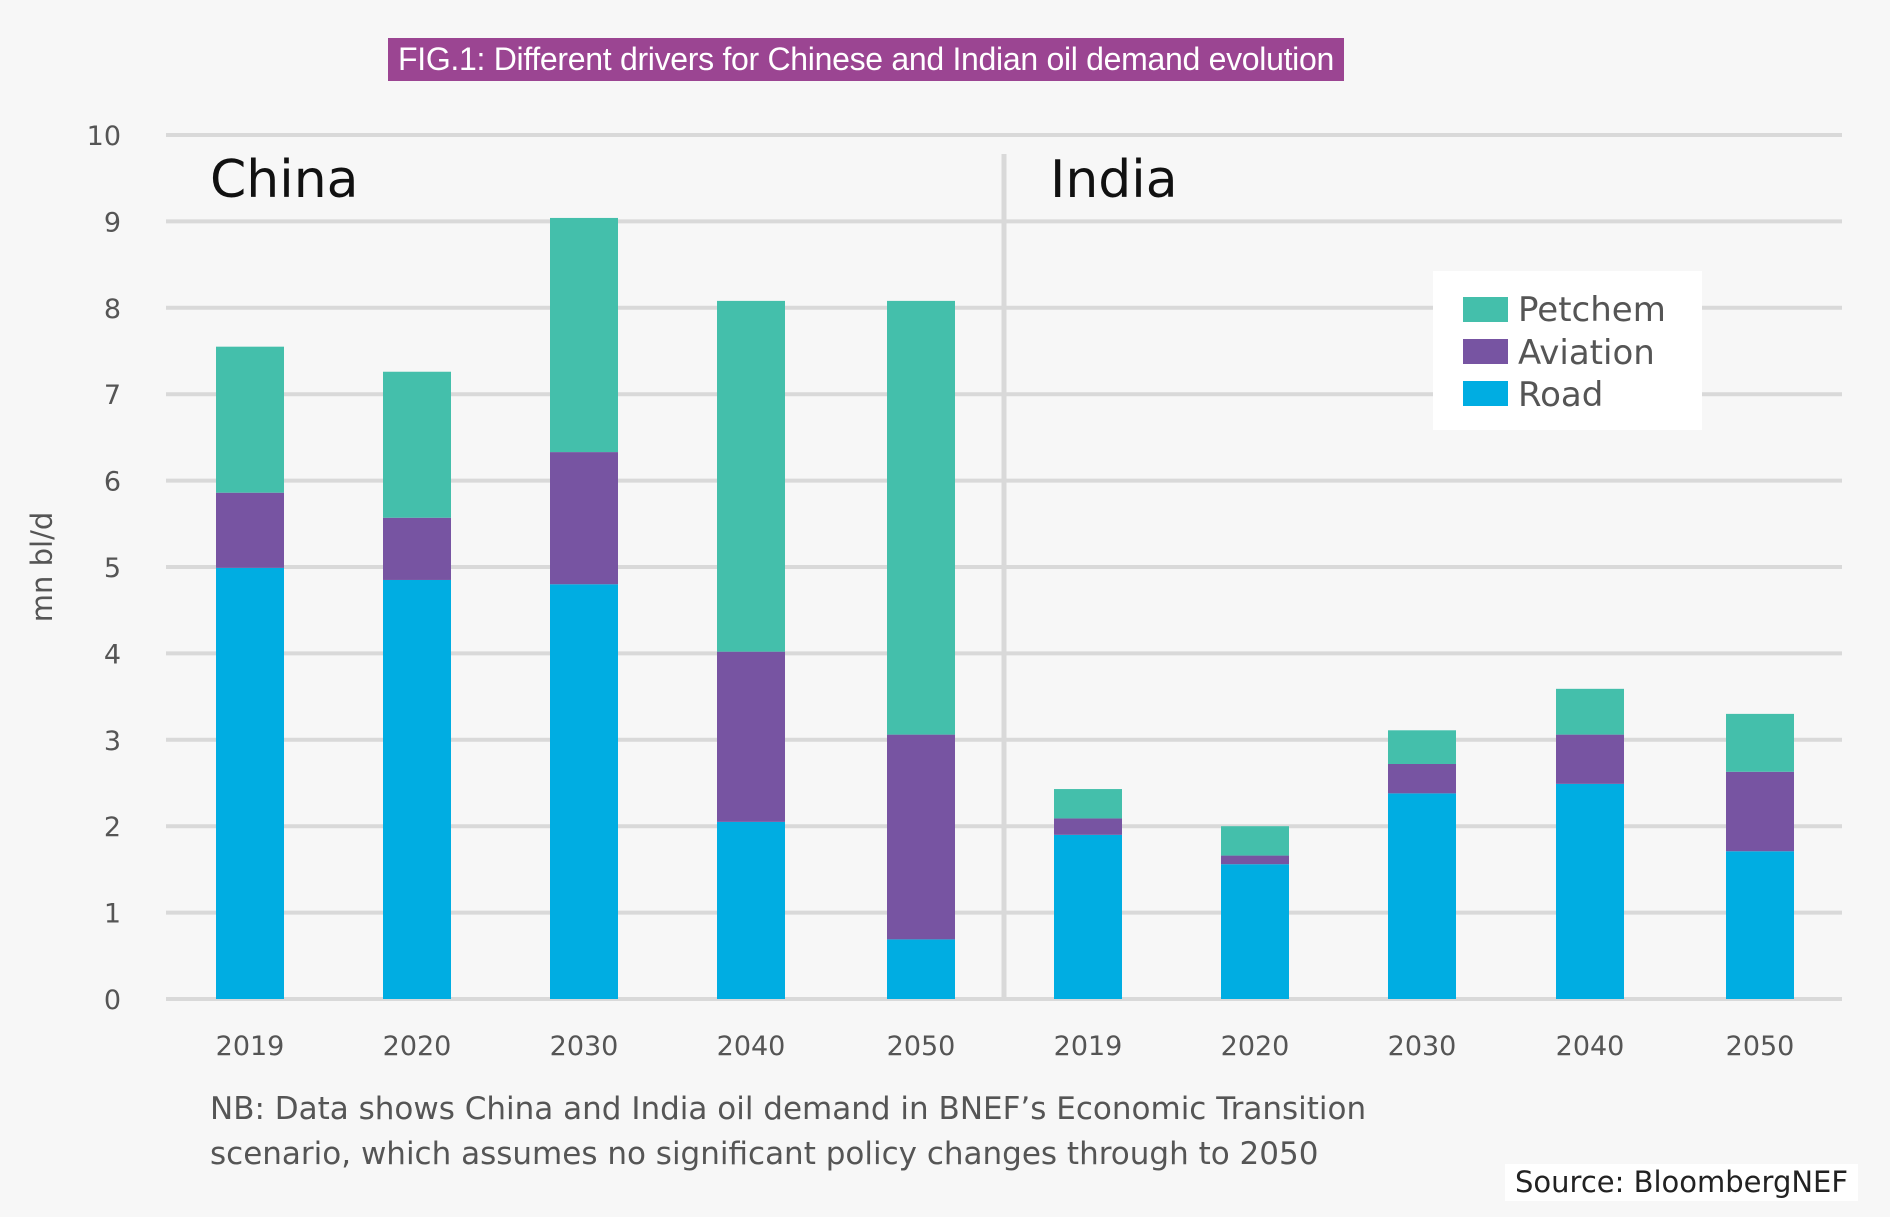  I want to click on bar-india-2020-aviation, so click(1255, 860).